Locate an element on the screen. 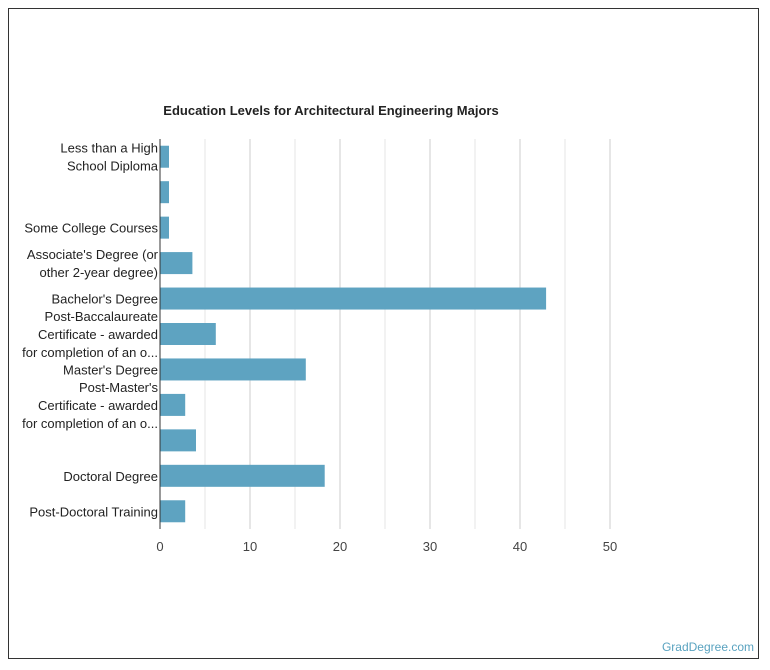 The image size is (770, 670). category-label: Post-Master's is located at coordinates (119, 387).